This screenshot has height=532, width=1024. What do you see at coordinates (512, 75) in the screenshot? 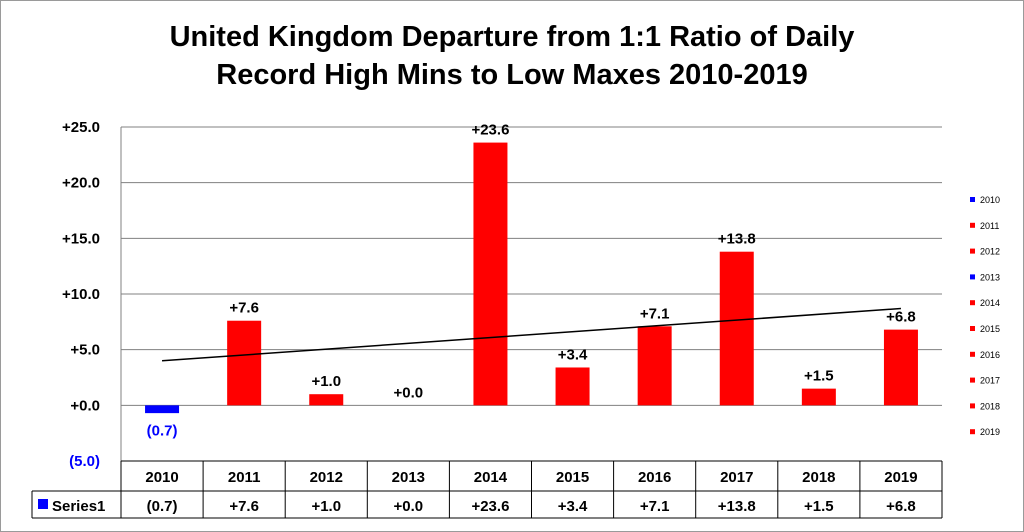
I see `chart-title-line-2: Record High Mins to Low Maxes 2010-2019` at bounding box center [512, 75].